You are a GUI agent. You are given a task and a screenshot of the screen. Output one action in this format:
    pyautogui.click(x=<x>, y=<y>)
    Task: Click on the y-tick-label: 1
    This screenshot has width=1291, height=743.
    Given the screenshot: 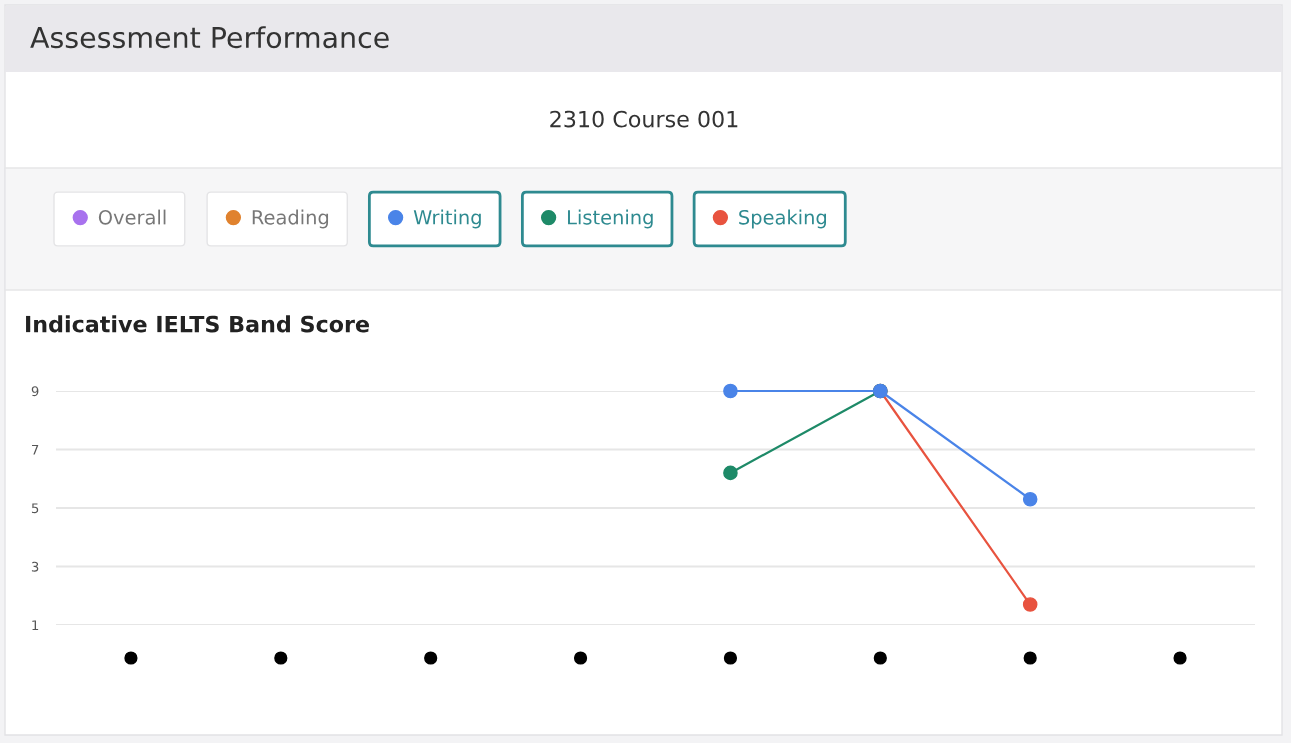 What is the action you would take?
    pyautogui.click(x=35, y=625)
    